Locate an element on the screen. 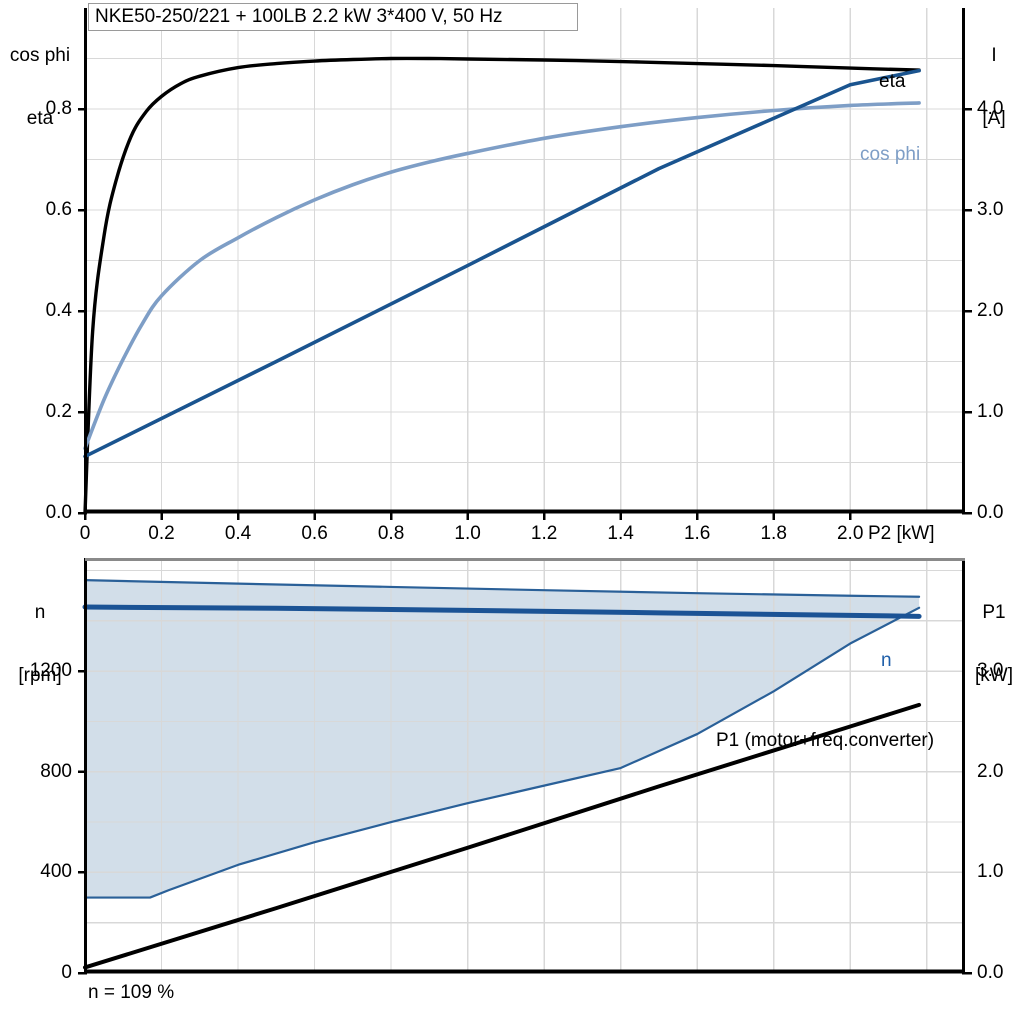 This screenshot has width=1024, height=1024. bottom-right-axis-title-line1: P1 is located at coordinates (994, 612).